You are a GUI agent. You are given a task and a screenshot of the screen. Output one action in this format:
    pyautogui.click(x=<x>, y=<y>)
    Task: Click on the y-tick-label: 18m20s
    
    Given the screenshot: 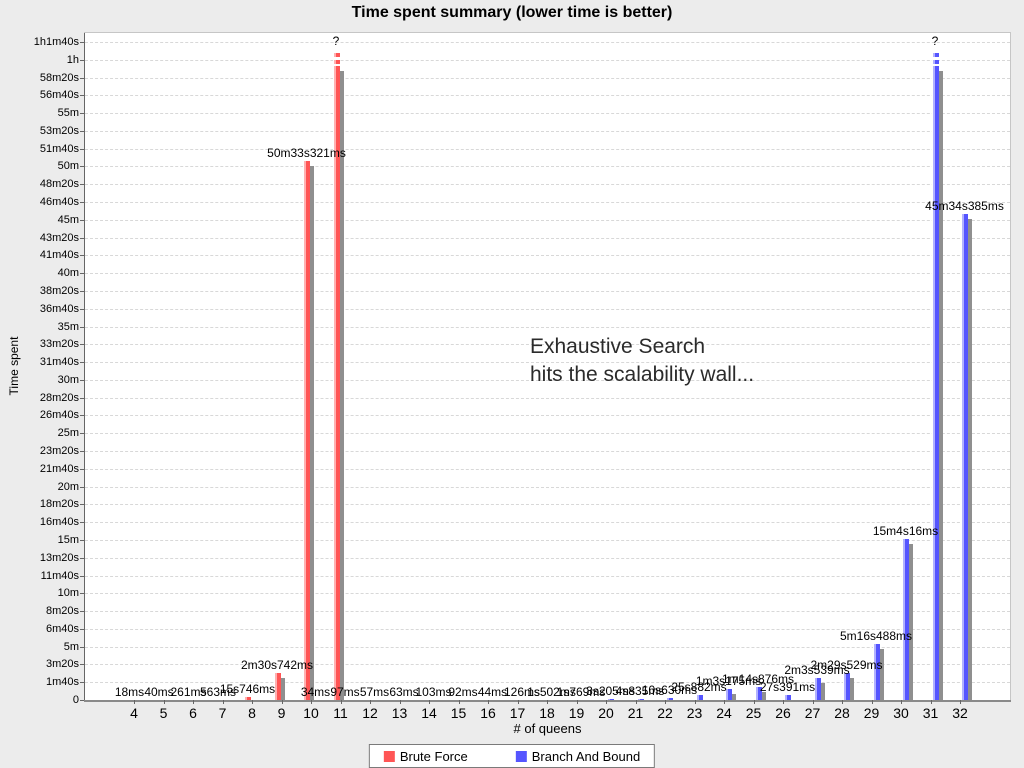 What is the action you would take?
    pyautogui.click(x=59, y=504)
    